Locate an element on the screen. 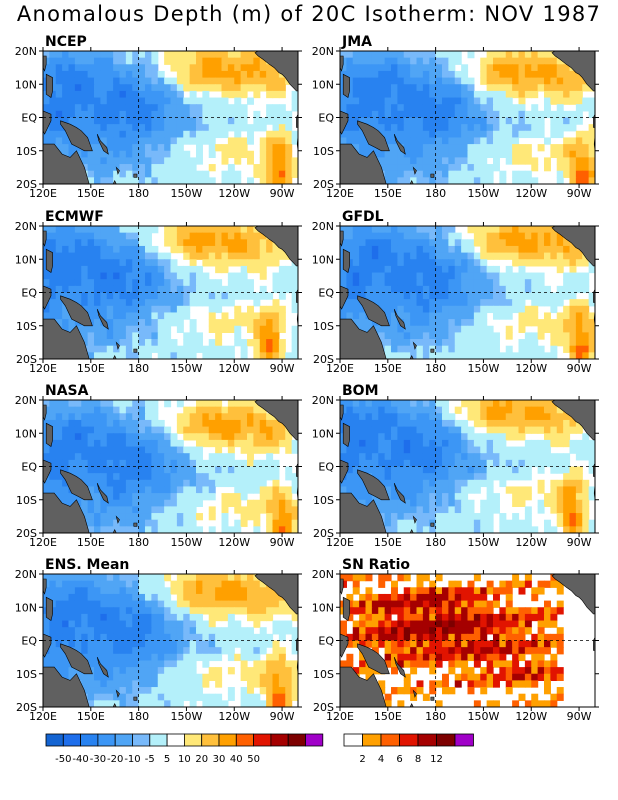 This screenshot has width=618, height=800. x-tick-label: 90W is located at coordinates (282, 193).